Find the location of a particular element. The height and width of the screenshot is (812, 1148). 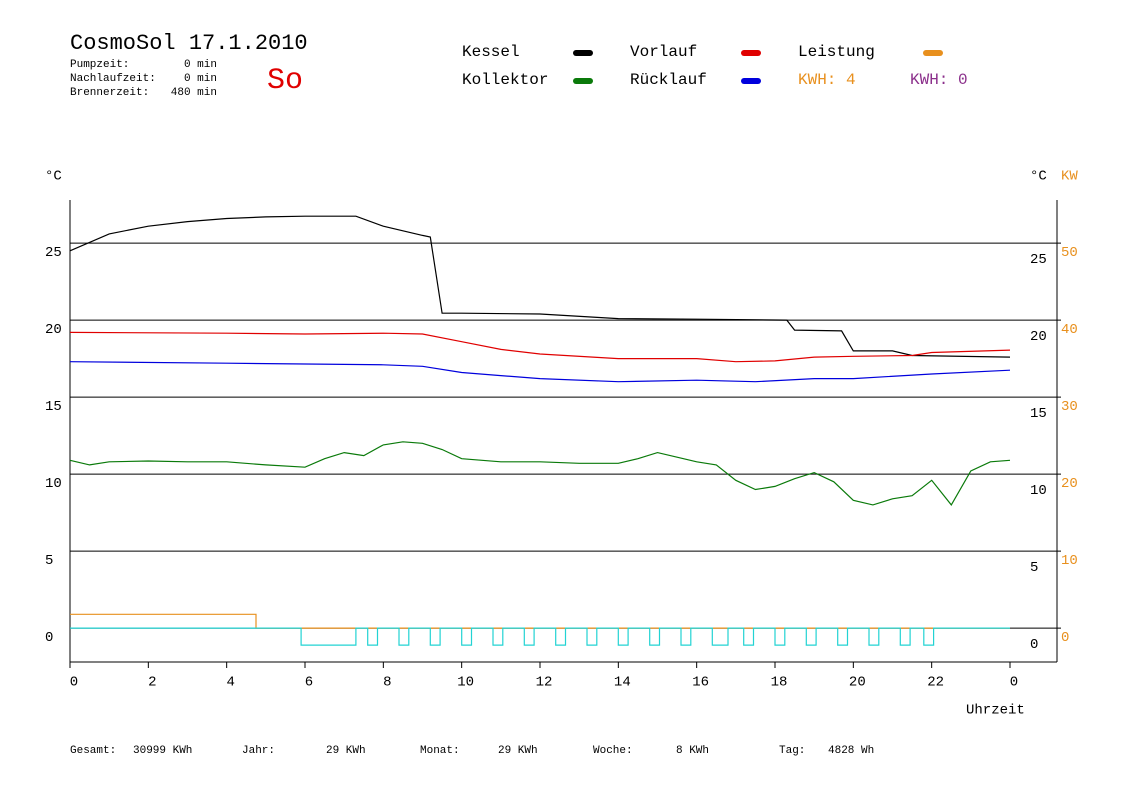

energy-label: KWH: 4 is located at coordinates (827, 80).